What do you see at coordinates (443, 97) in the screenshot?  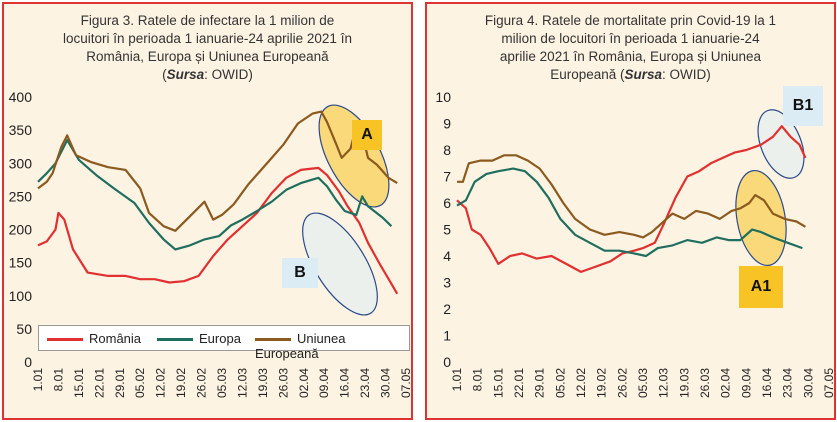 I see `y-tick-label: 10` at bounding box center [443, 97].